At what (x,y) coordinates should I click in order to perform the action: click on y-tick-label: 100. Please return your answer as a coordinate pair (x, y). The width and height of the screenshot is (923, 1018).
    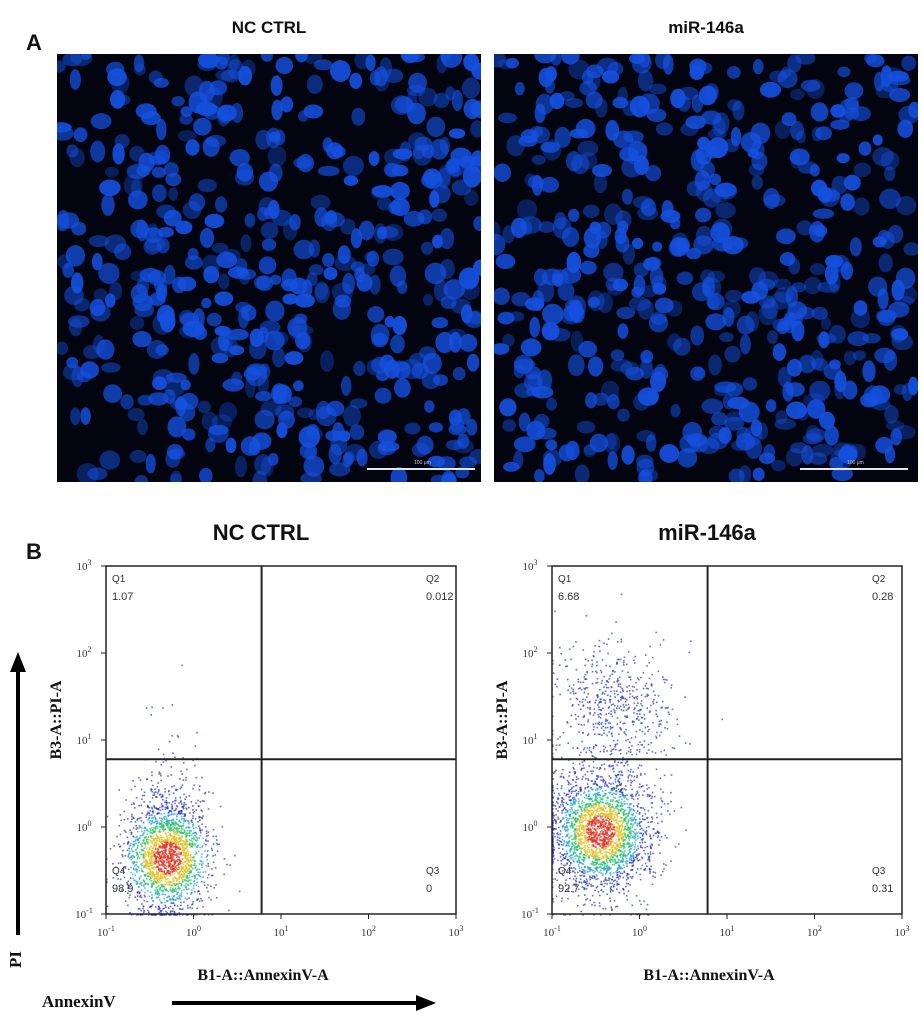
    Looking at the image, I should click on (84, 826).